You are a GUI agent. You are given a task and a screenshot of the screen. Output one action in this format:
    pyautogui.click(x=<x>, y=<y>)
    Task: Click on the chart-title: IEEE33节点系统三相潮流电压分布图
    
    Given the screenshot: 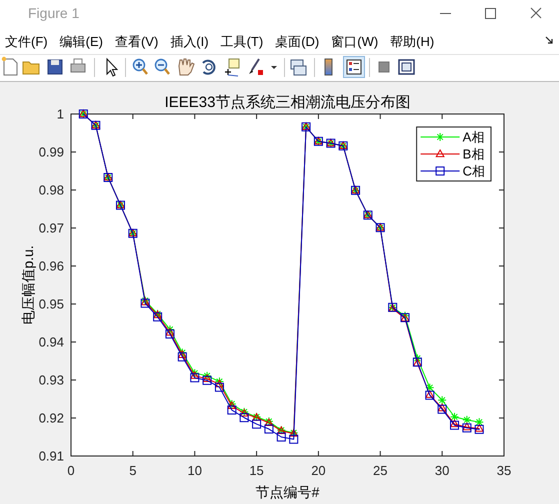 What is the action you would take?
    pyautogui.click(x=287, y=102)
    